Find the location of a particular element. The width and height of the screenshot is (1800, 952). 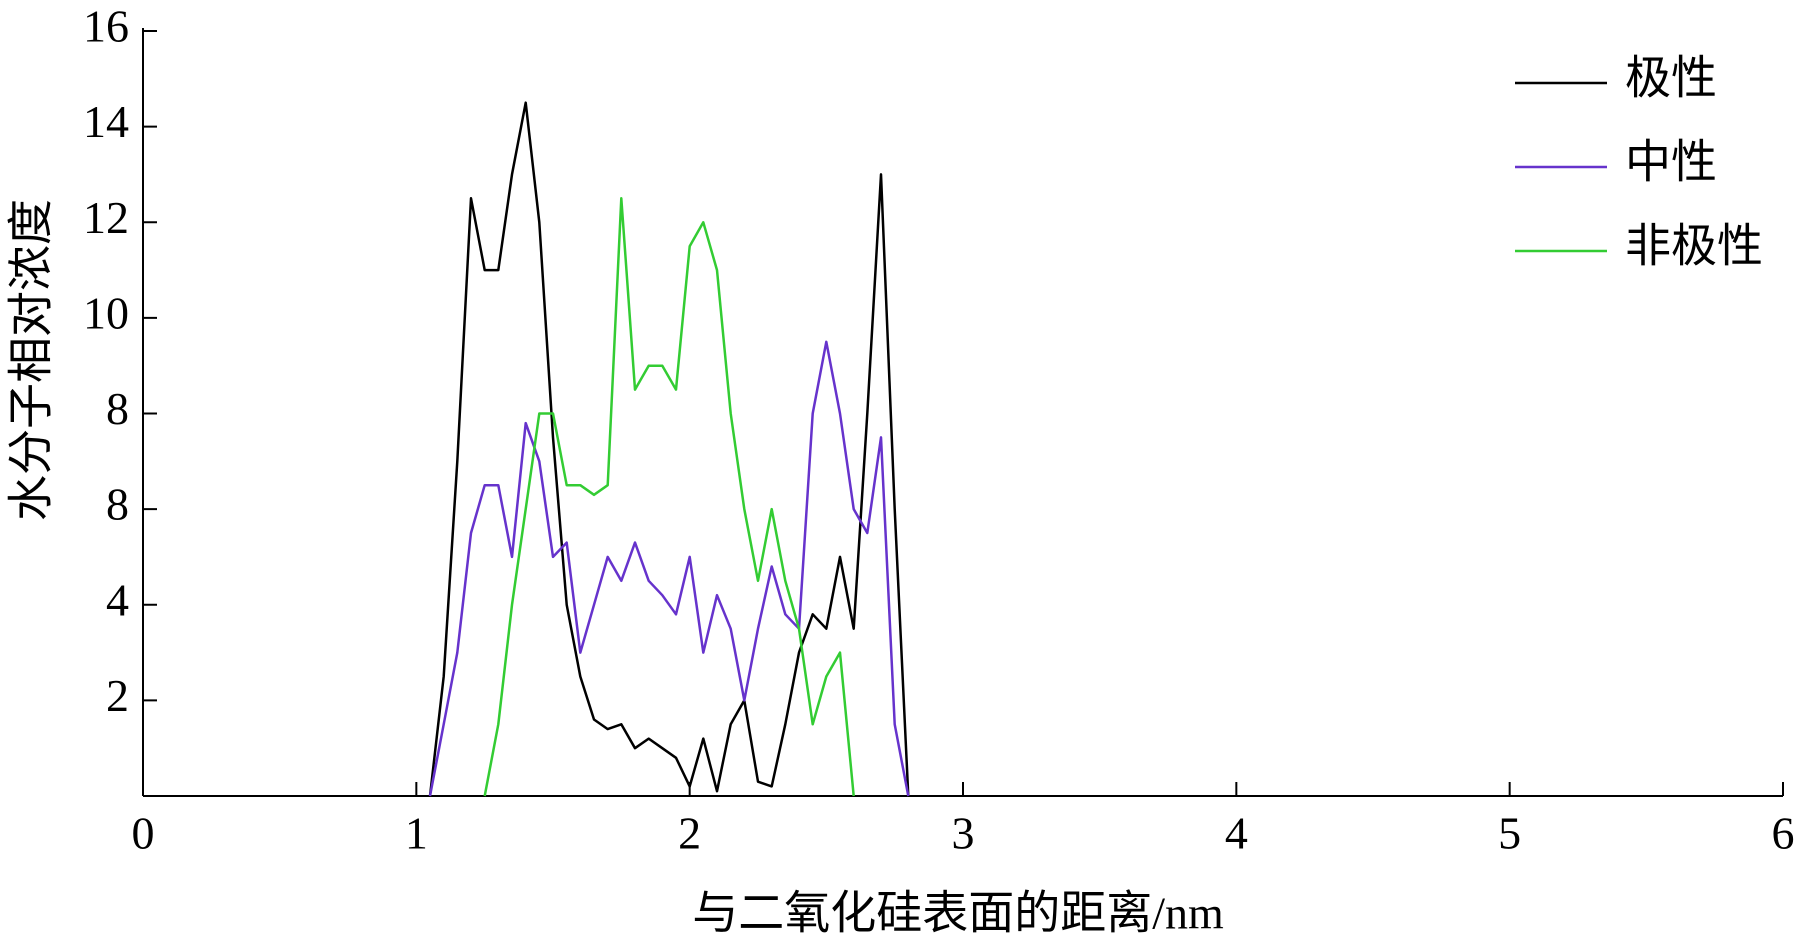

y-tick-label: 10 is located at coordinates (106, 312).